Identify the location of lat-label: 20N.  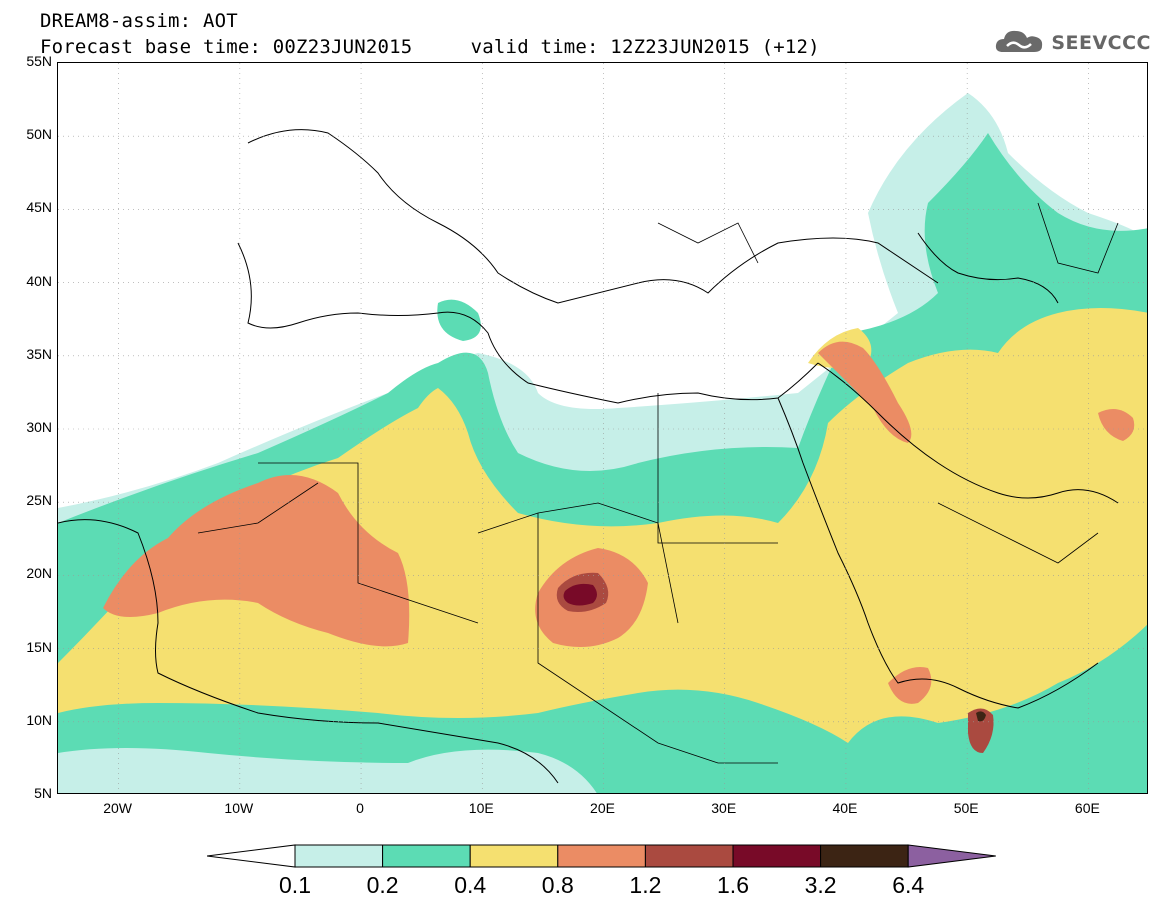
(39, 573).